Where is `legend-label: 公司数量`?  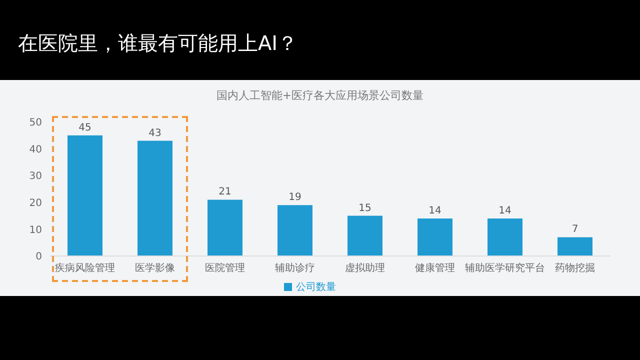
legend-label: 公司数量 is located at coordinates (316, 287).